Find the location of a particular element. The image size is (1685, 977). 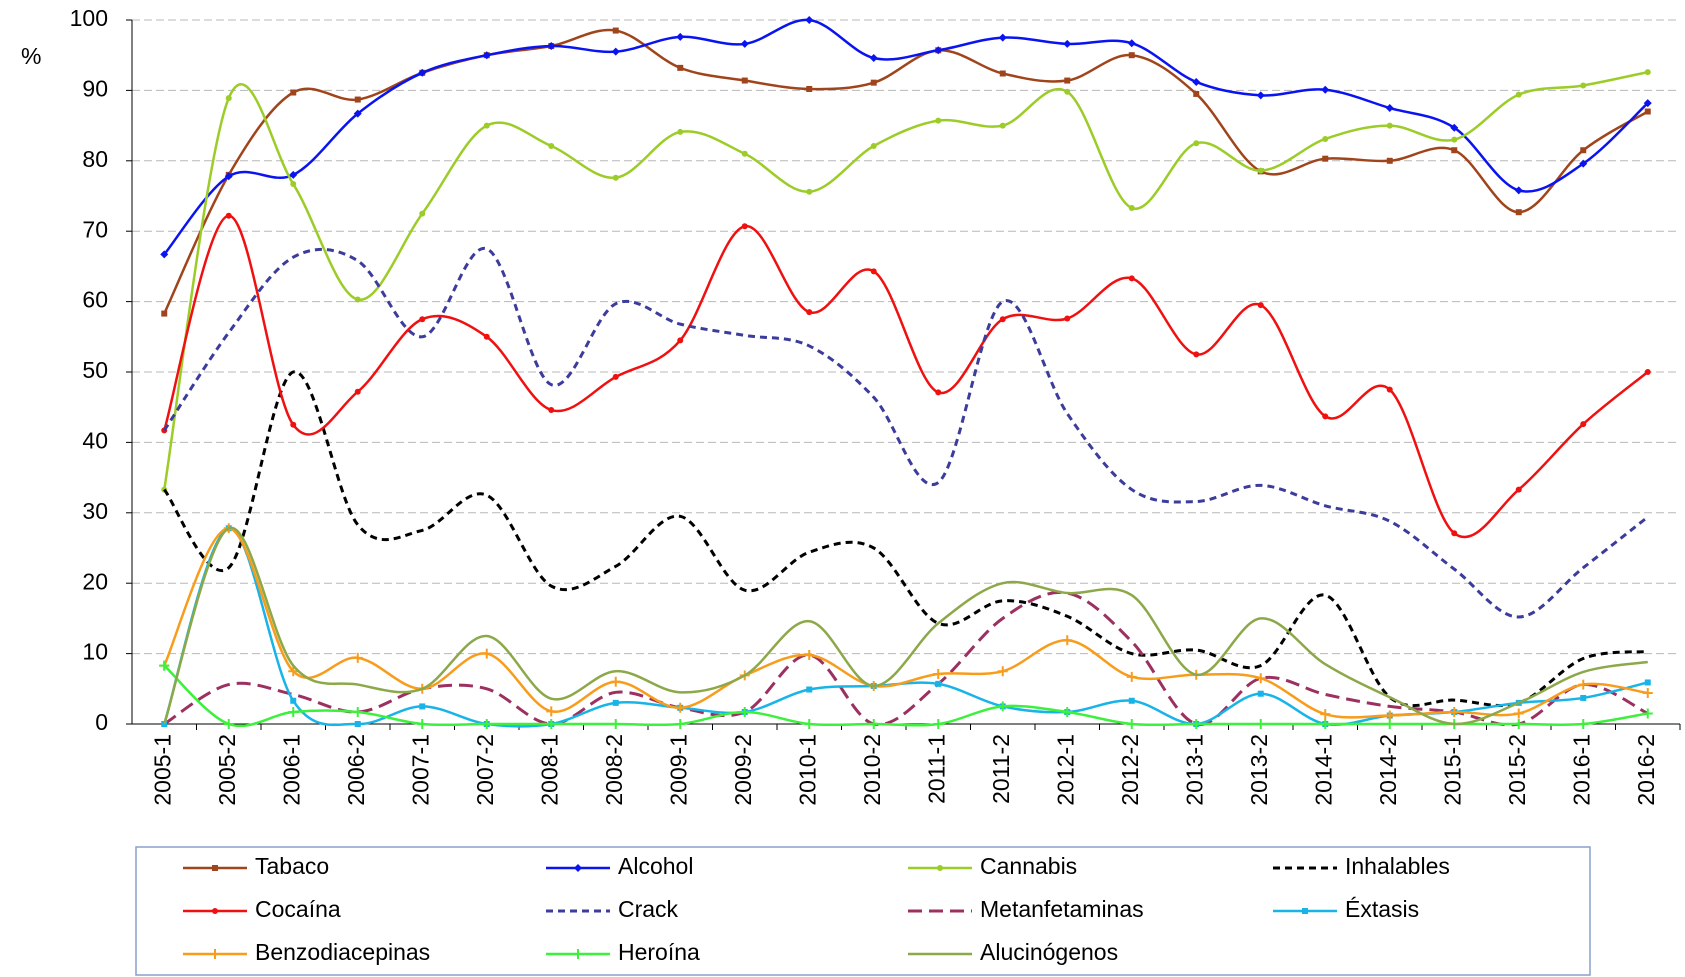

legend-label: Heroína is located at coordinates (659, 952).